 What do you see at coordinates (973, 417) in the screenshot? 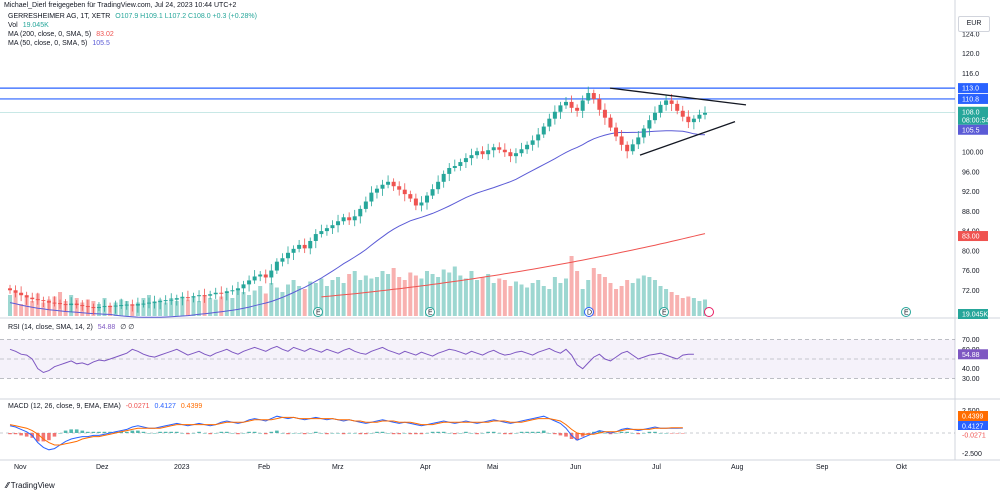
I see `macd-signal-tag-text: 0.4399` at bounding box center [973, 417].